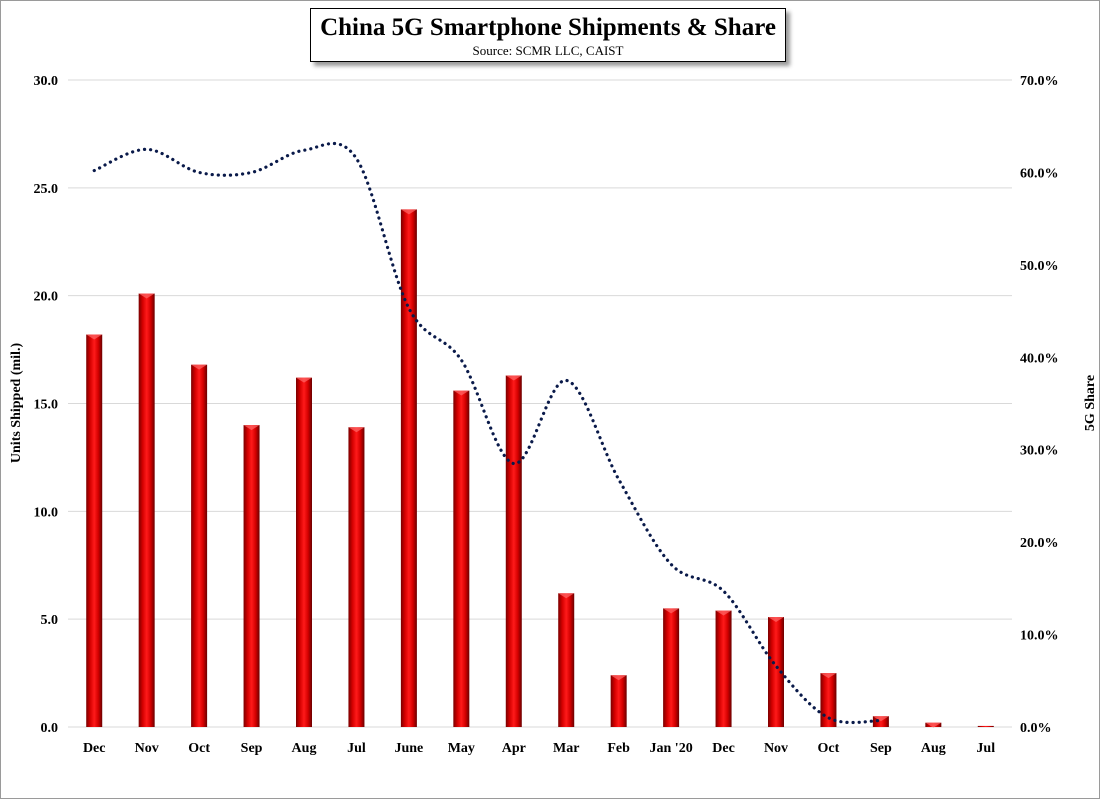 The image size is (1100, 799). What do you see at coordinates (46, 189) in the screenshot?
I see `left-tick-label: 25.0` at bounding box center [46, 189].